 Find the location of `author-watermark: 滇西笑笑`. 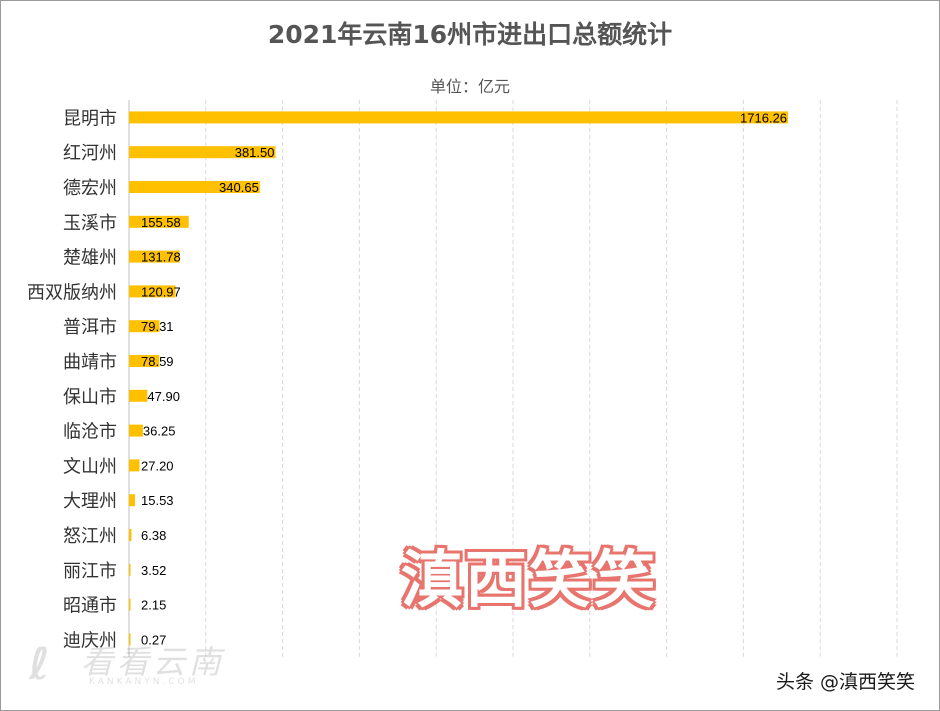

author-watermark: 滇西笑笑 is located at coordinates (529, 579).